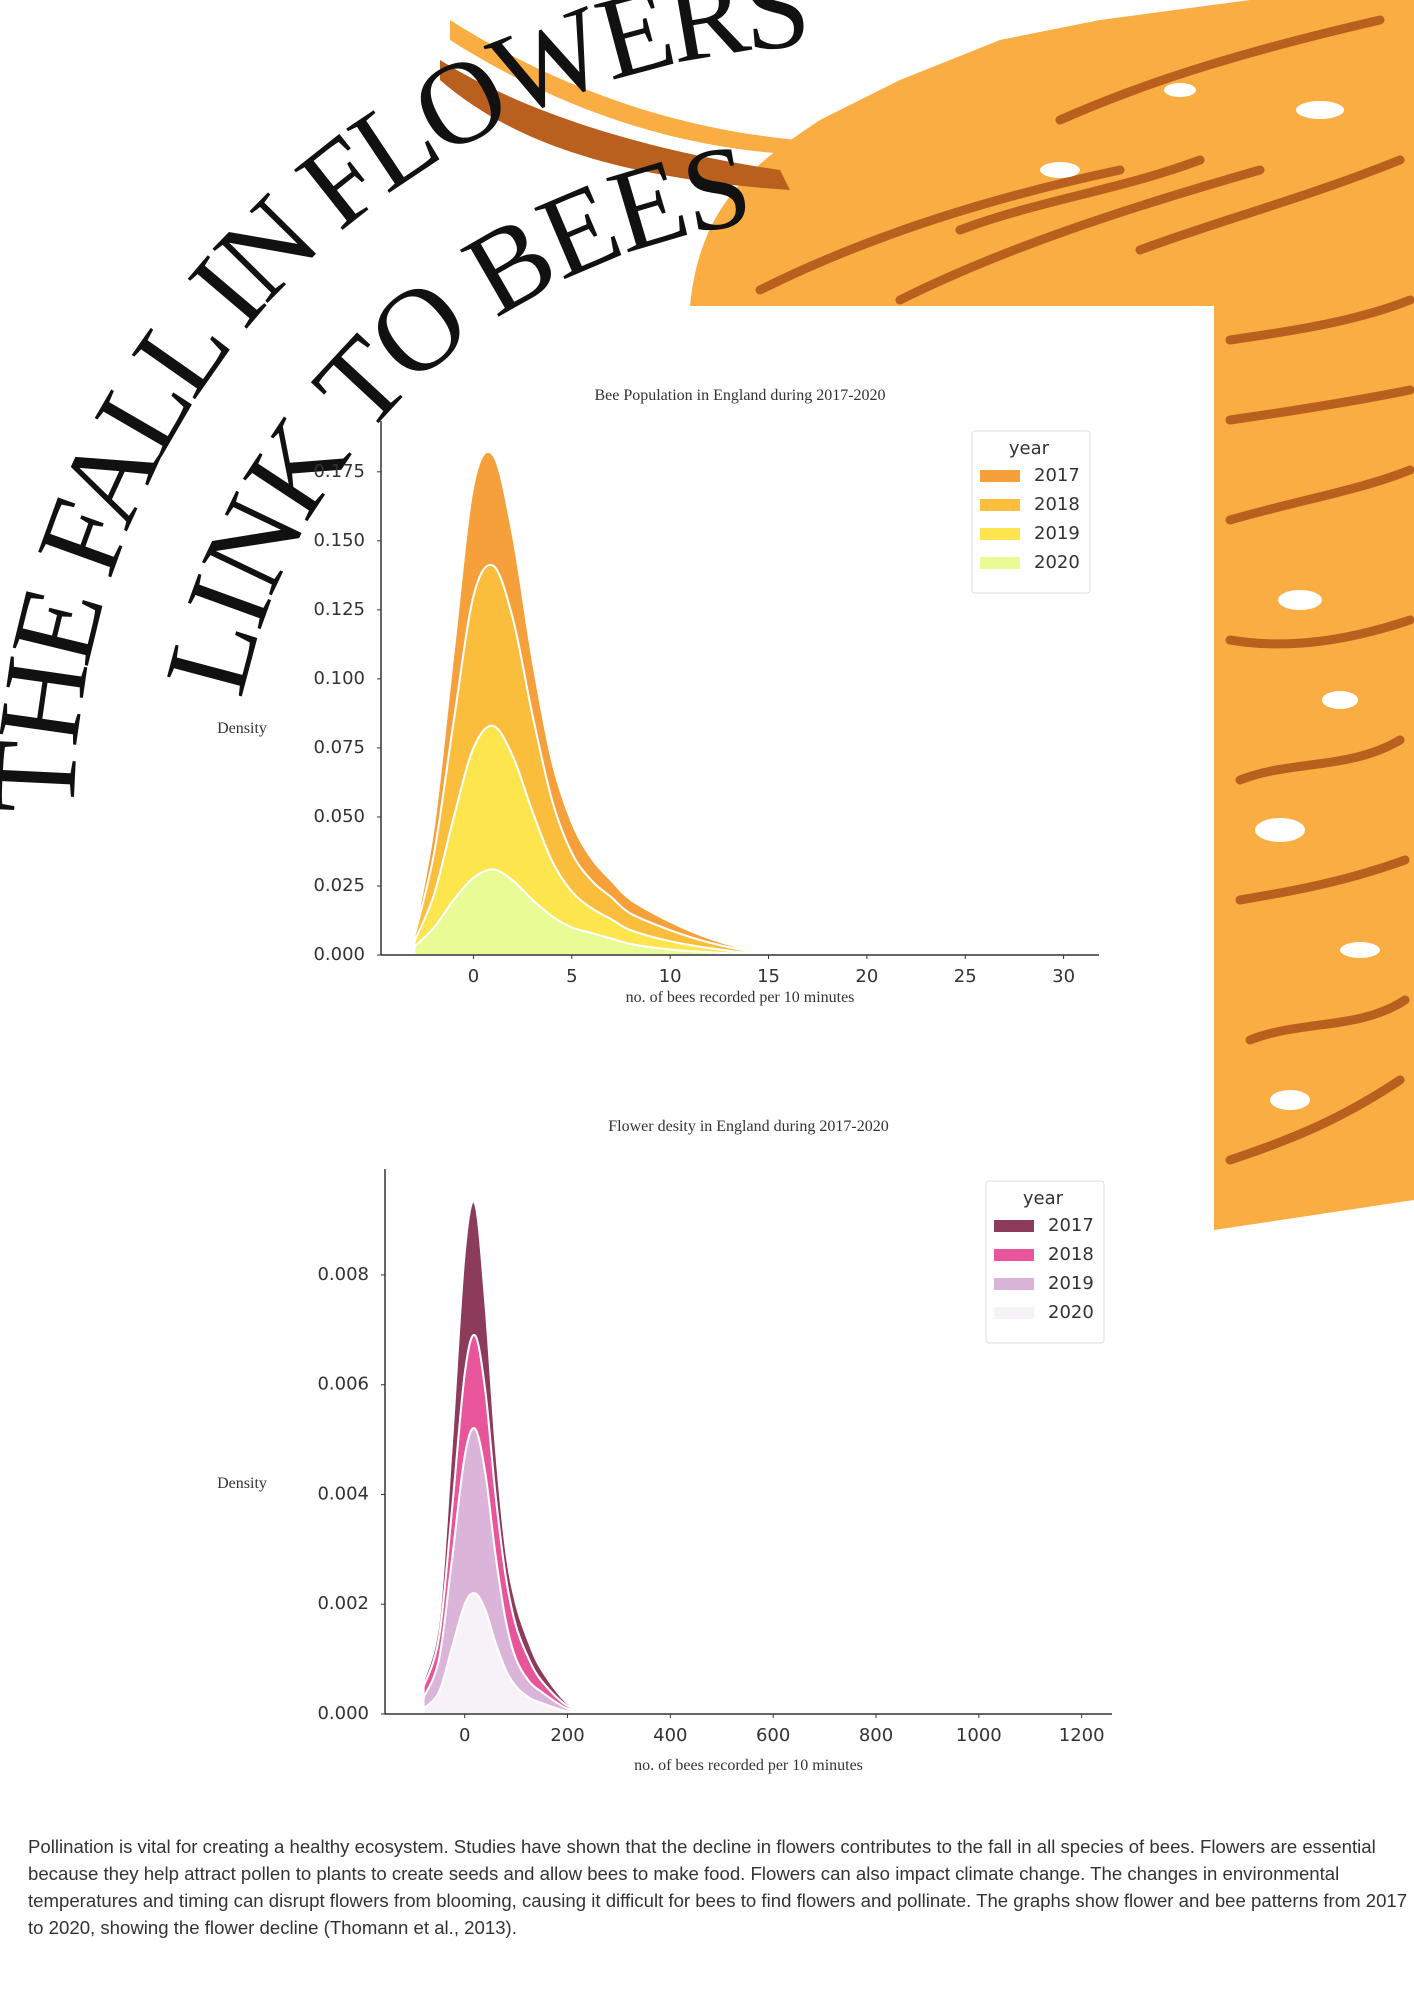  I want to click on y-tick-label: 0.075, so click(339, 747).